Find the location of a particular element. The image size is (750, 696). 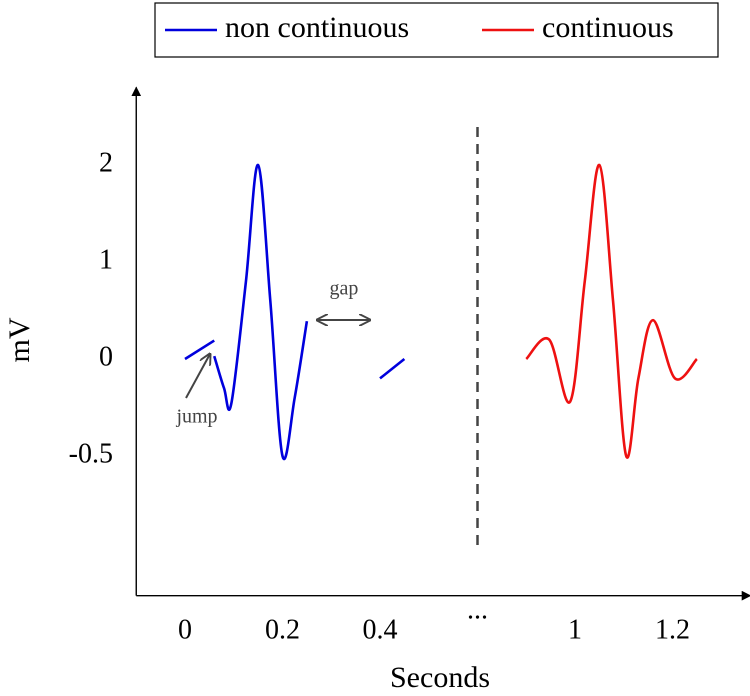

legend-label: non continuous is located at coordinates (317, 27).